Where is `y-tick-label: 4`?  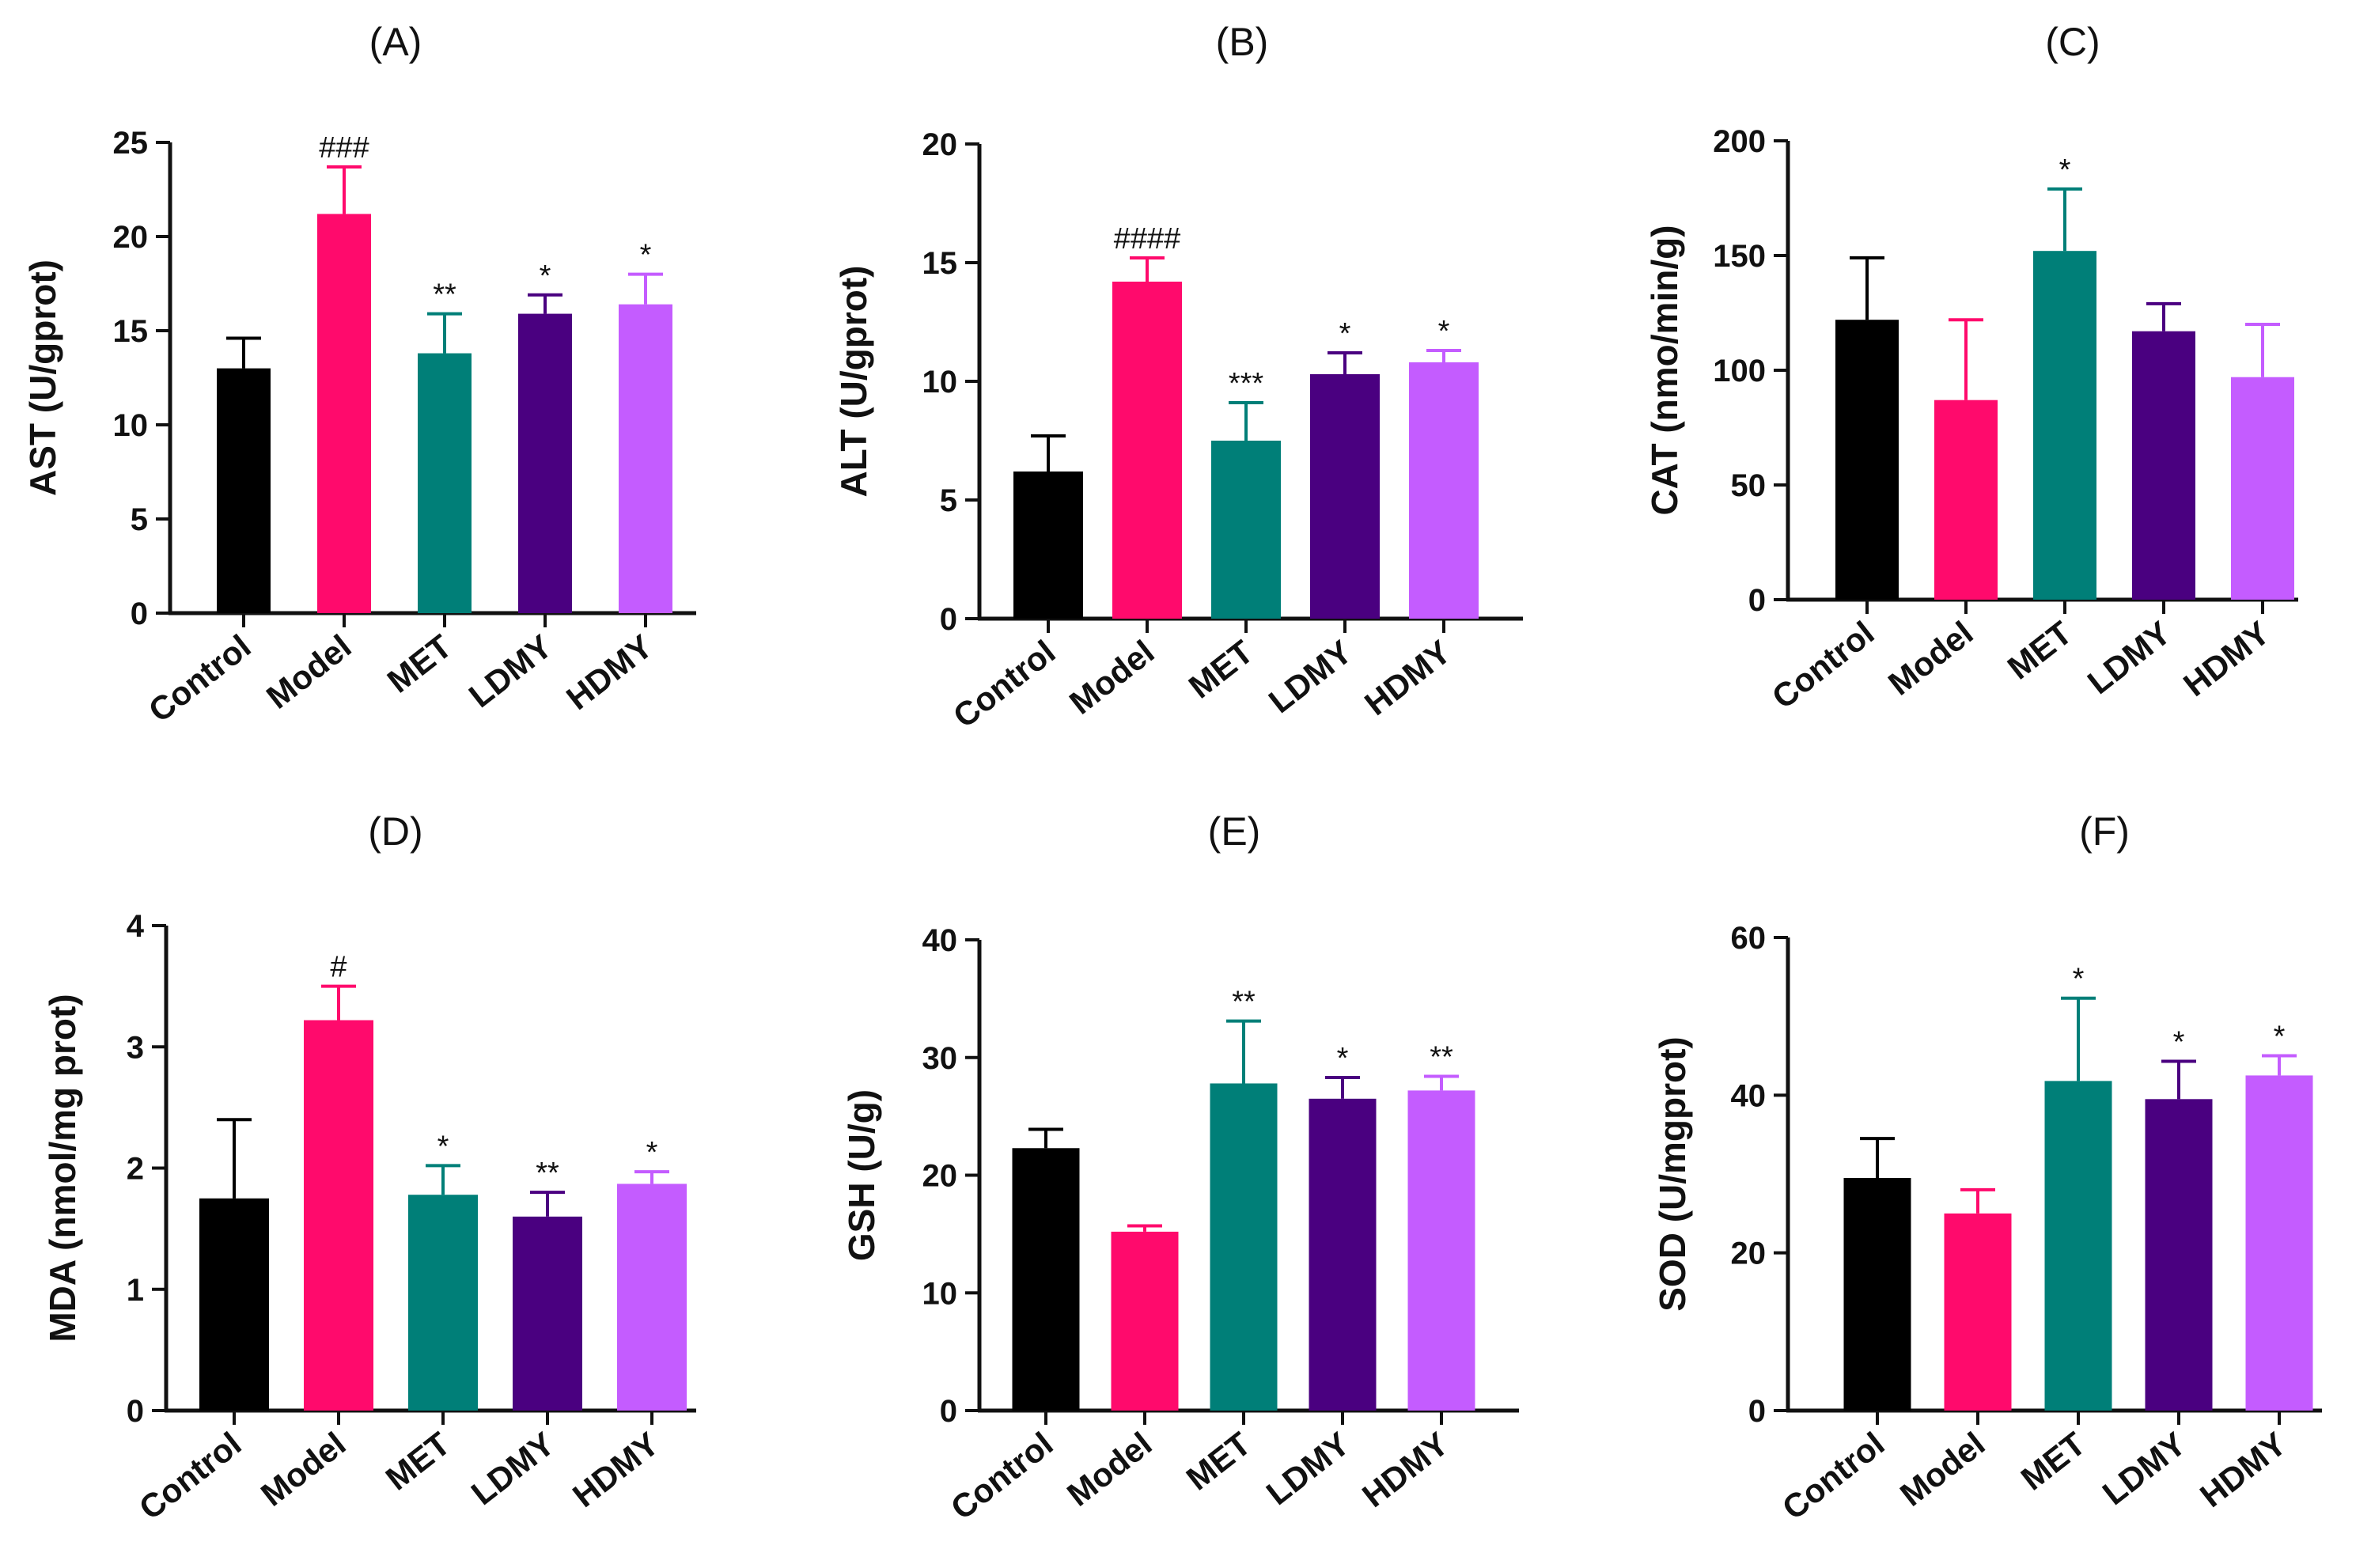
y-tick-label: 4 is located at coordinates (136, 926).